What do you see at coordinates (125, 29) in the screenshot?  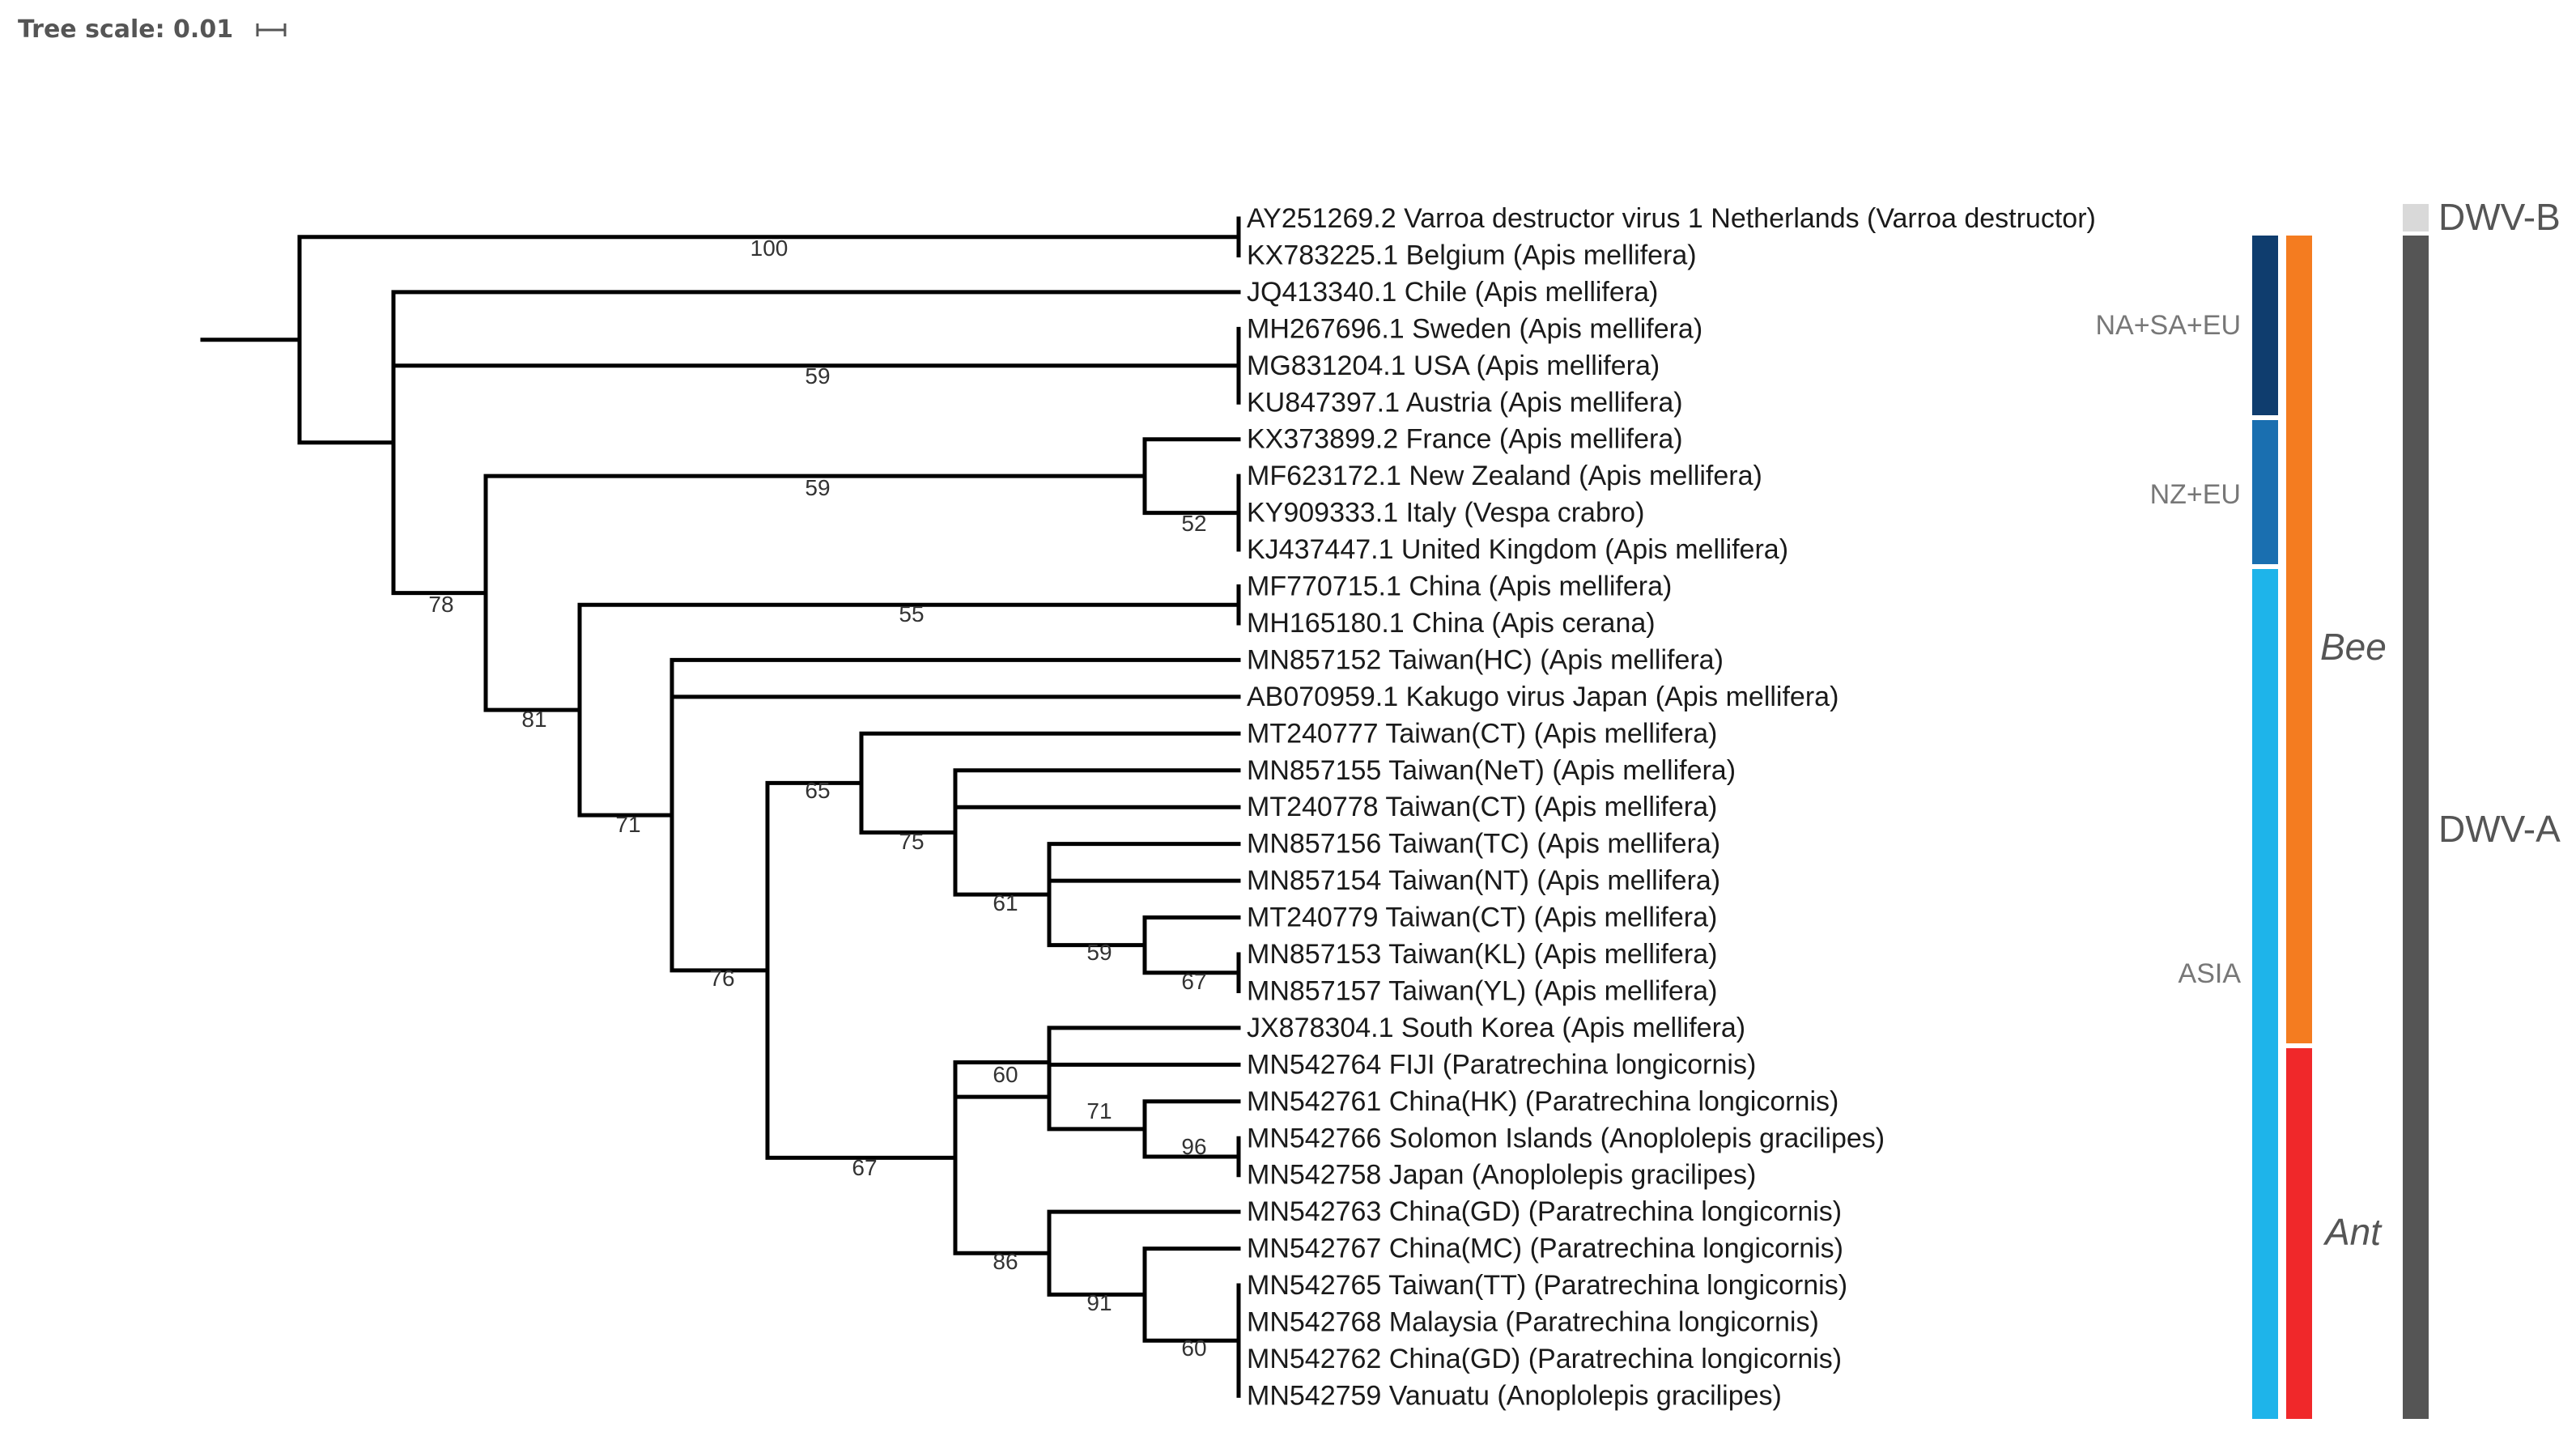 I see `tree-scale-label: Tree scale: 0.01` at bounding box center [125, 29].